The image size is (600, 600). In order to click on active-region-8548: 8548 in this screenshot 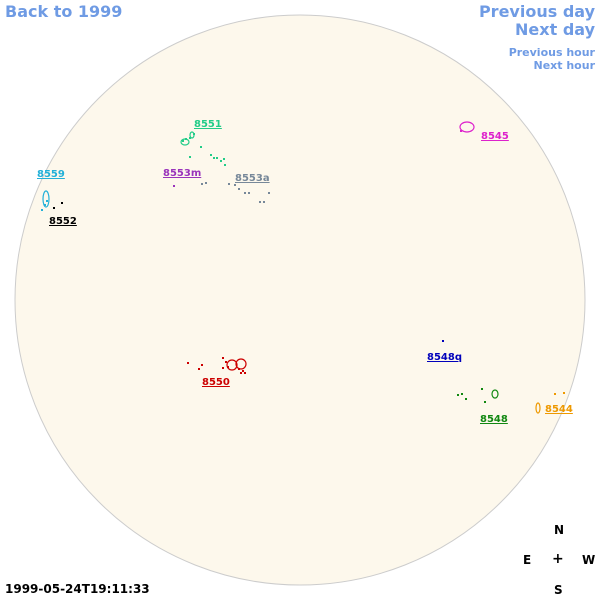, I will do `click(482, 406)`.